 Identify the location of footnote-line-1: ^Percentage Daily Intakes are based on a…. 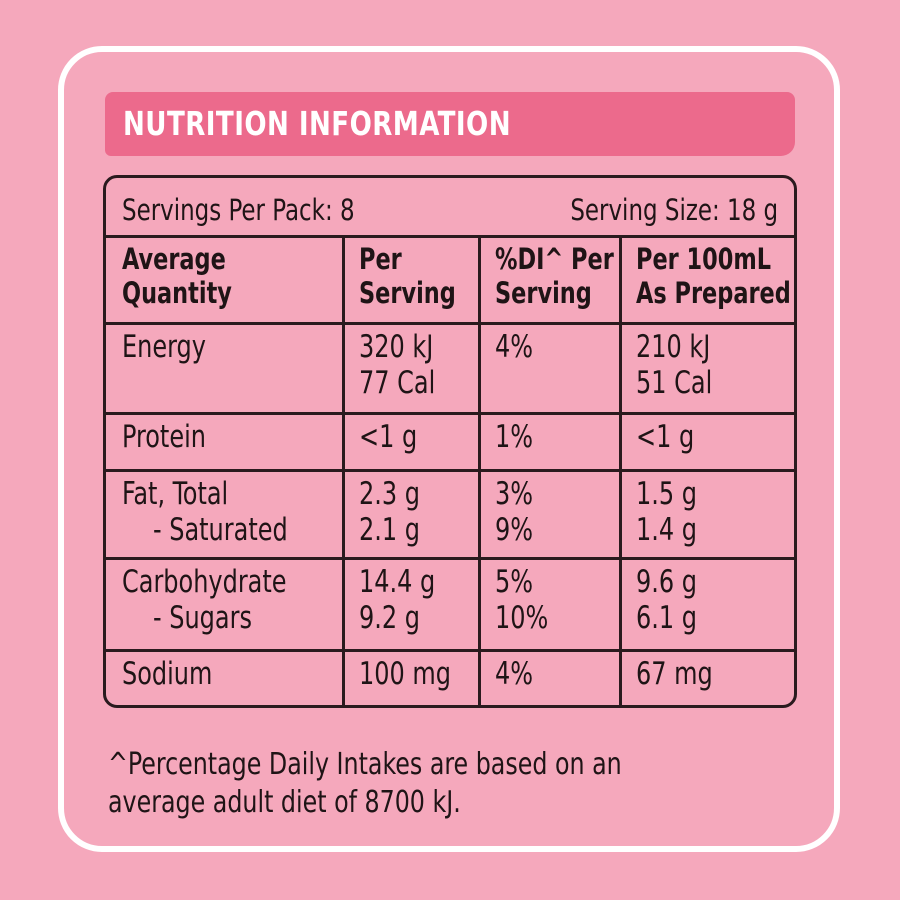
(365, 764).